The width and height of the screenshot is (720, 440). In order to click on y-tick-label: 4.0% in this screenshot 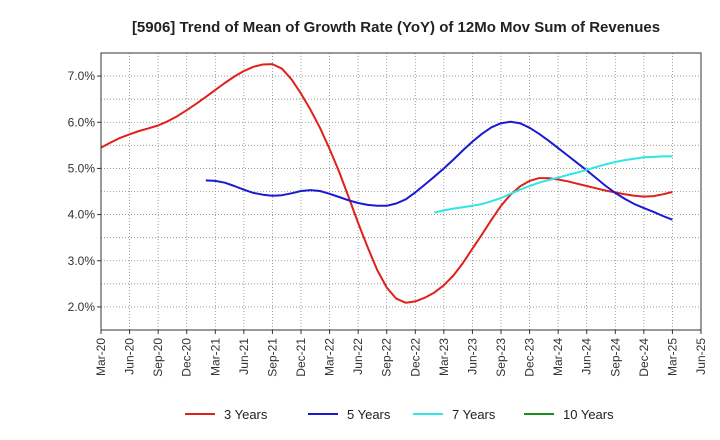, I will do `click(82, 215)`.